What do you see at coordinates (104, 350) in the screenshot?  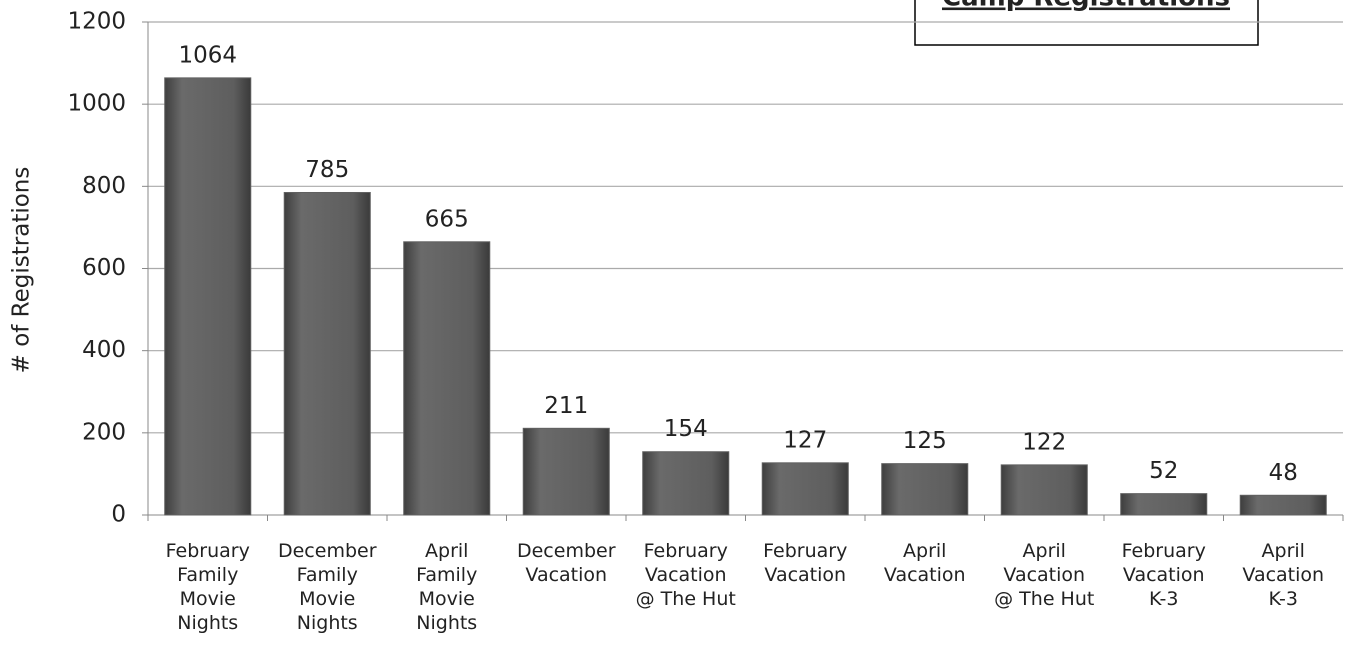 I see `y-tick-label: 400` at bounding box center [104, 350].